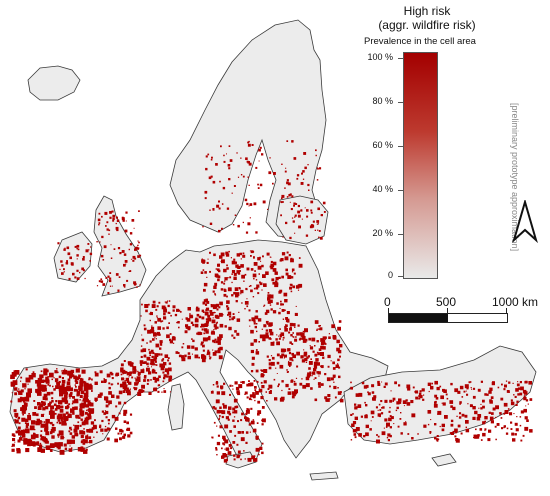 Image resolution: width=550 pixels, height=496 pixels. I want to click on legend-tick-label: 100 %, so click(380, 57).